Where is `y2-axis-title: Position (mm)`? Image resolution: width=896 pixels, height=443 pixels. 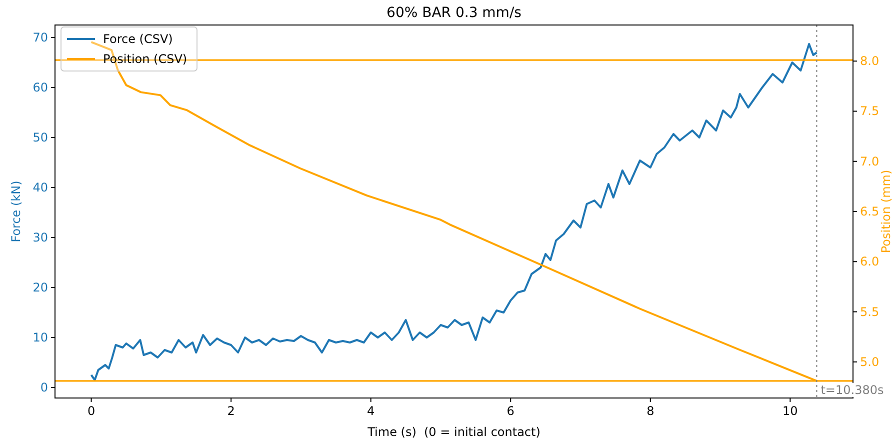
y2-axis-title: Position (mm) is located at coordinates (886, 212).